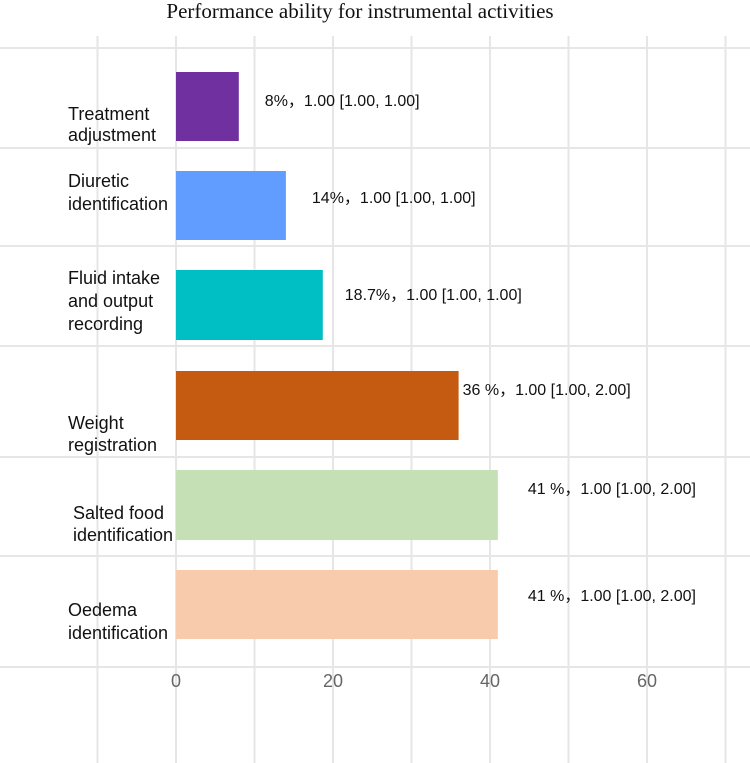 The width and height of the screenshot is (750, 763). I want to click on category-label: Treatment adjustment, so click(112, 124).